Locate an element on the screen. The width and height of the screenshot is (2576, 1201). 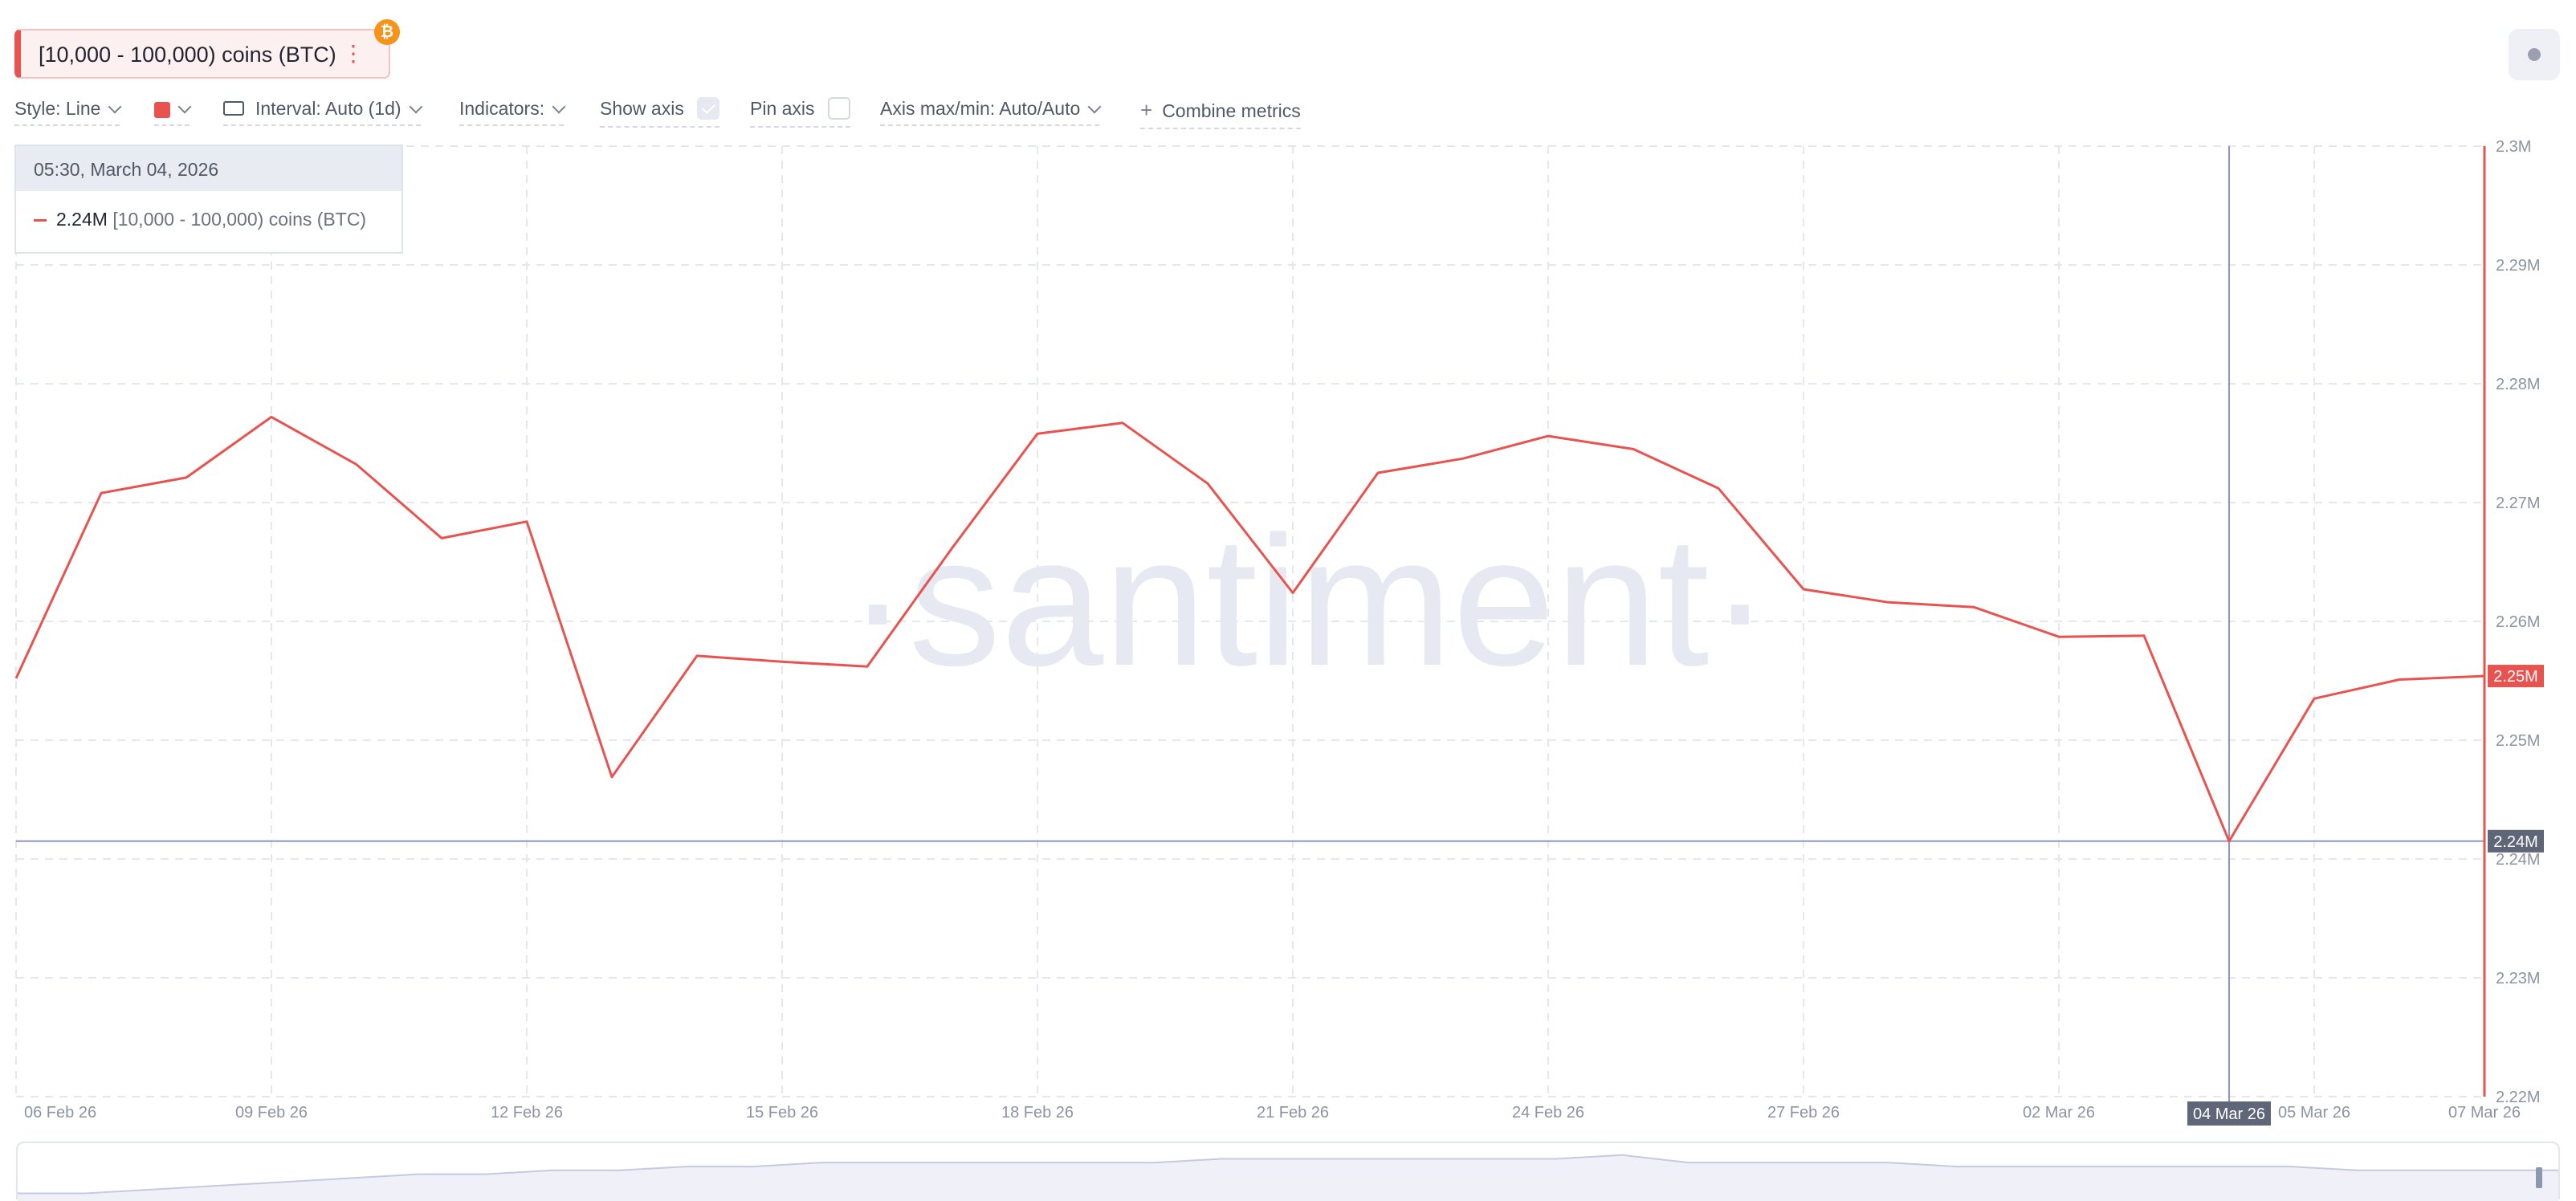
x-tick-label: 18 Feb 26 is located at coordinates (1037, 1113).